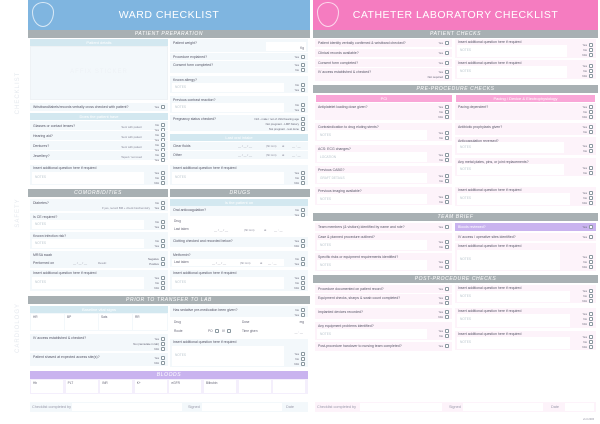  What do you see at coordinates (372, 157) in the screenshot?
I see `location-field: LOCATION` at bounding box center [372, 157].